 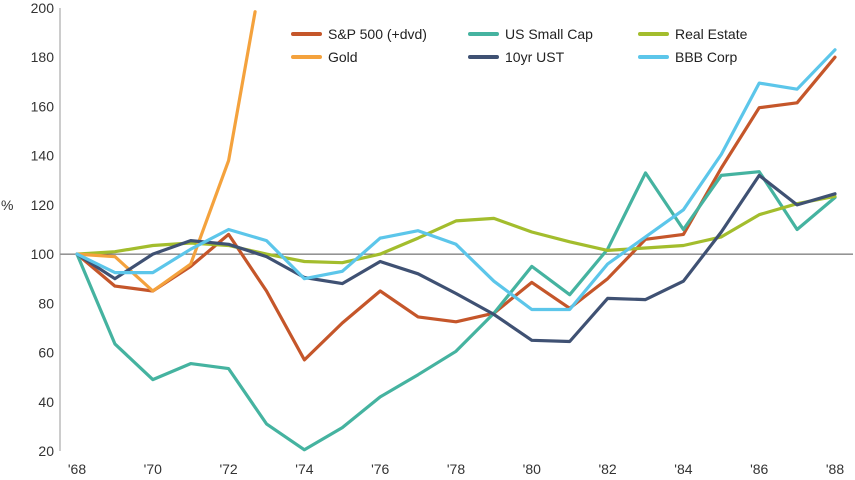 What do you see at coordinates (43, 229) in the screenshot?
I see `y-tick-labels: 20 40 60 80 100 120 140 160 180 200` at bounding box center [43, 229].